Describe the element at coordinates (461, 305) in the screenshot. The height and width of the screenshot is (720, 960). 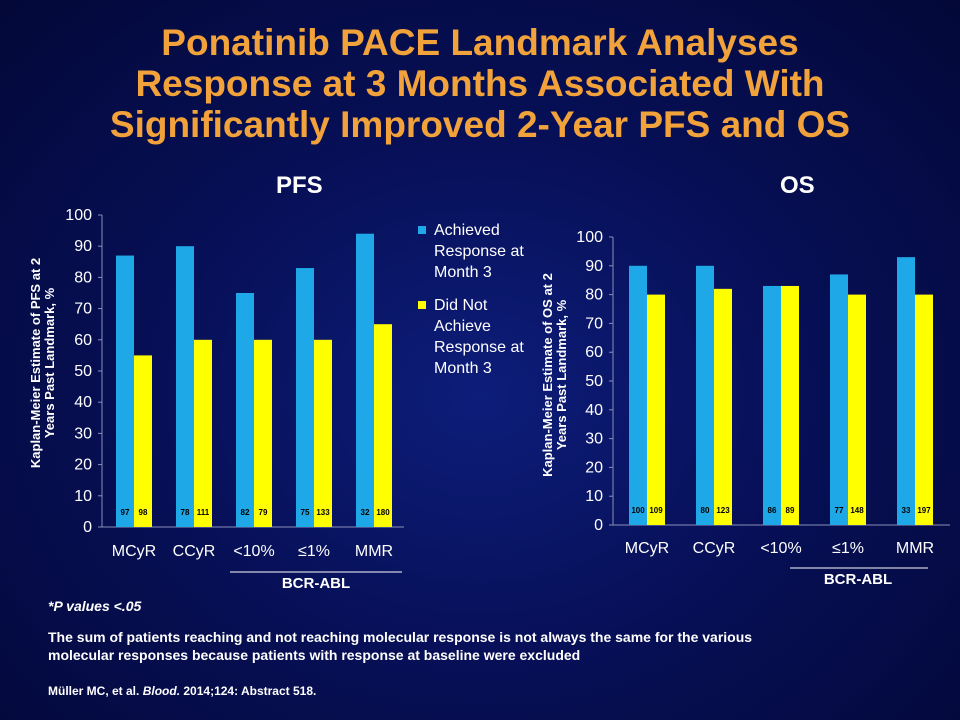
I see `legend-not-achieved-line-1: Did Not` at that location.